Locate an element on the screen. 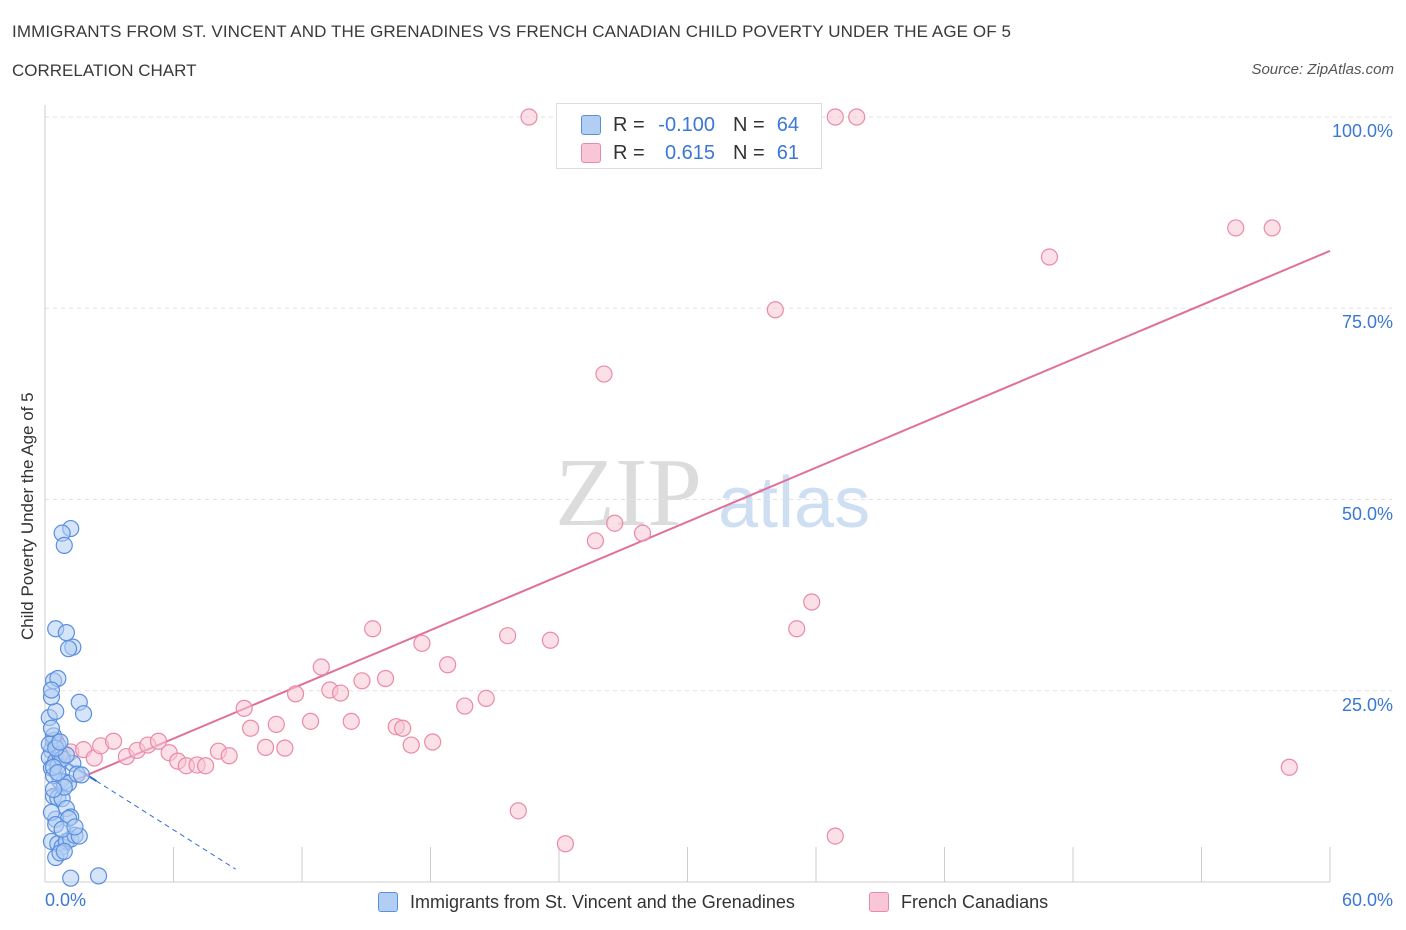 This screenshot has width=1406, height=930. y-tick-label: 25.0% is located at coordinates (1367, 704).